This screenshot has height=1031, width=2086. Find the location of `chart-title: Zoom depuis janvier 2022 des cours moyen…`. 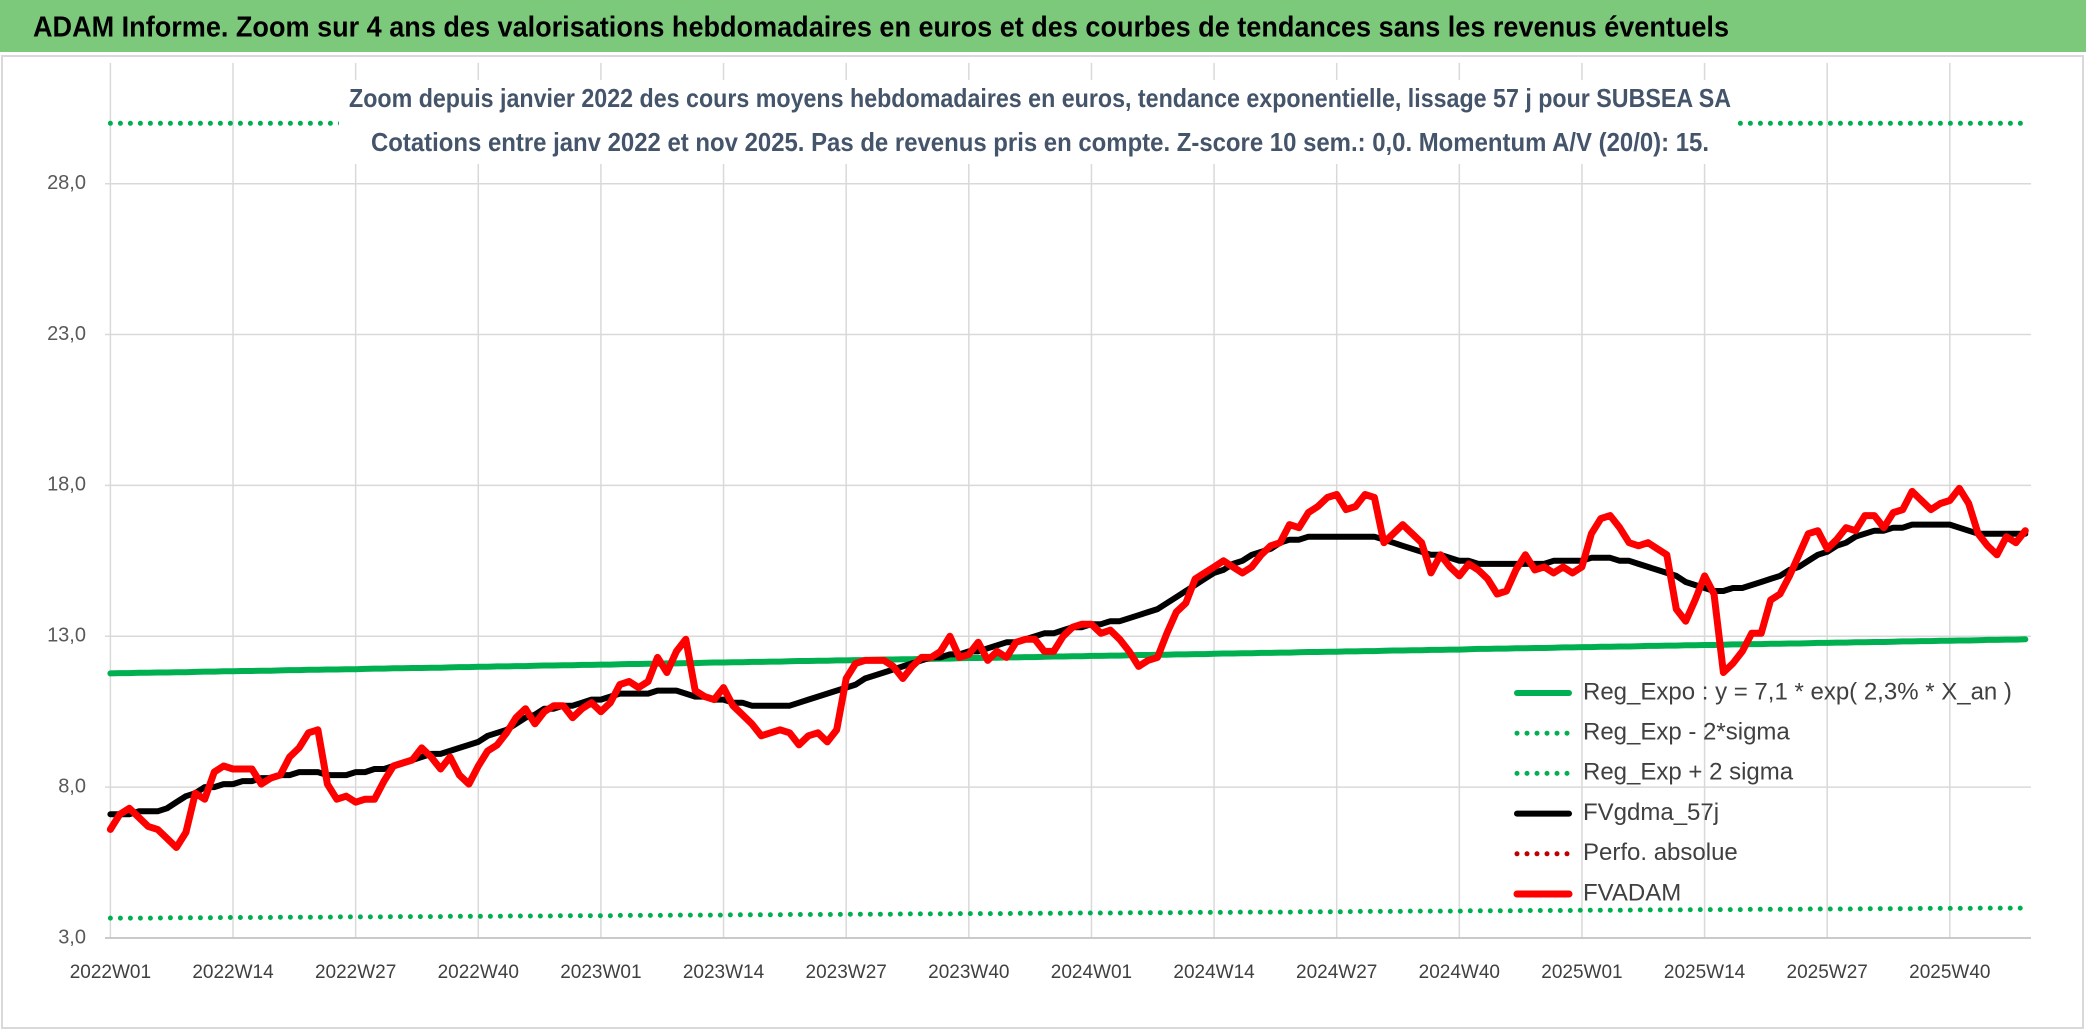

chart-title: Zoom depuis janvier 2022 des cours moyen… is located at coordinates (1040, 98).